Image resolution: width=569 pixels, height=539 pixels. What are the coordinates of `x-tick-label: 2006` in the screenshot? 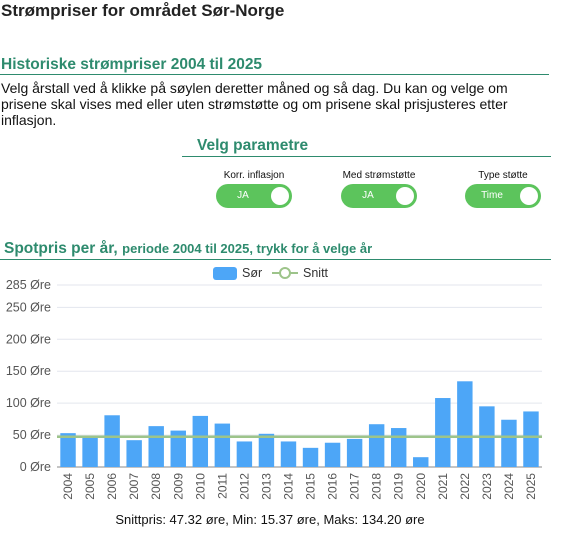 It's located at (112, 486).